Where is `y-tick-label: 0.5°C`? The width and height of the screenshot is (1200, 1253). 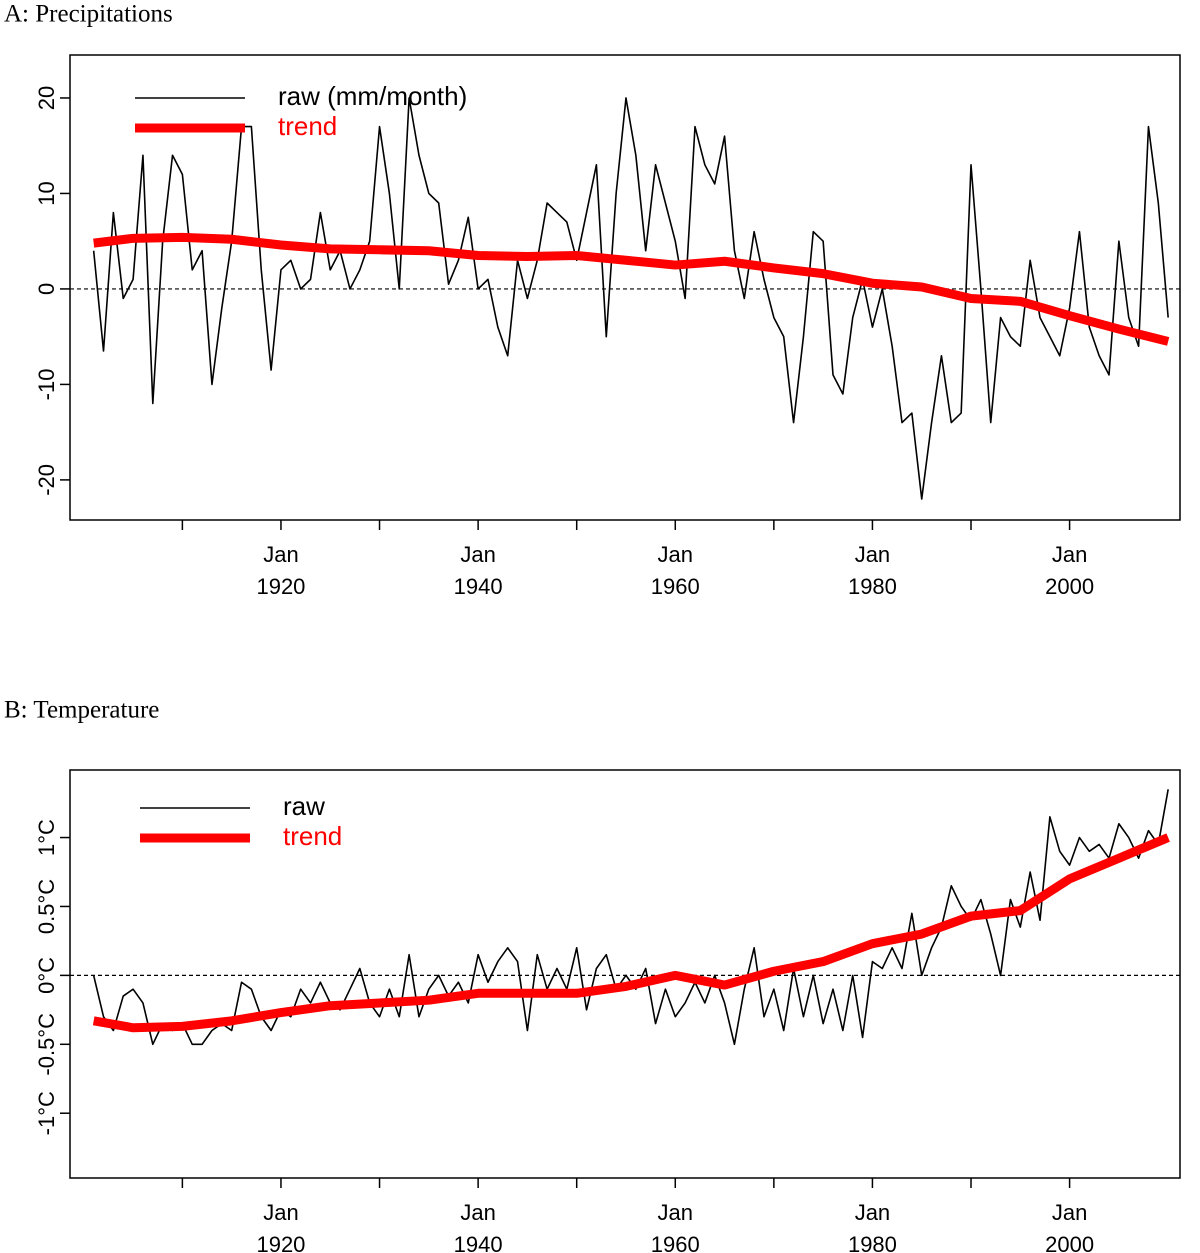
y-tick-label: 0.5°C is located at coordinates (46, 906).